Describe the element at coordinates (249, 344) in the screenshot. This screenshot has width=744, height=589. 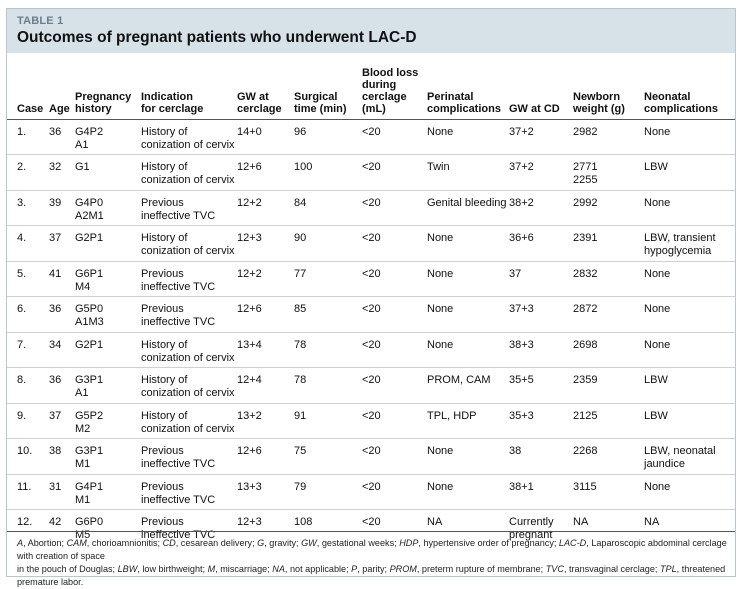
I see `cell-text: 13+4` at that location.